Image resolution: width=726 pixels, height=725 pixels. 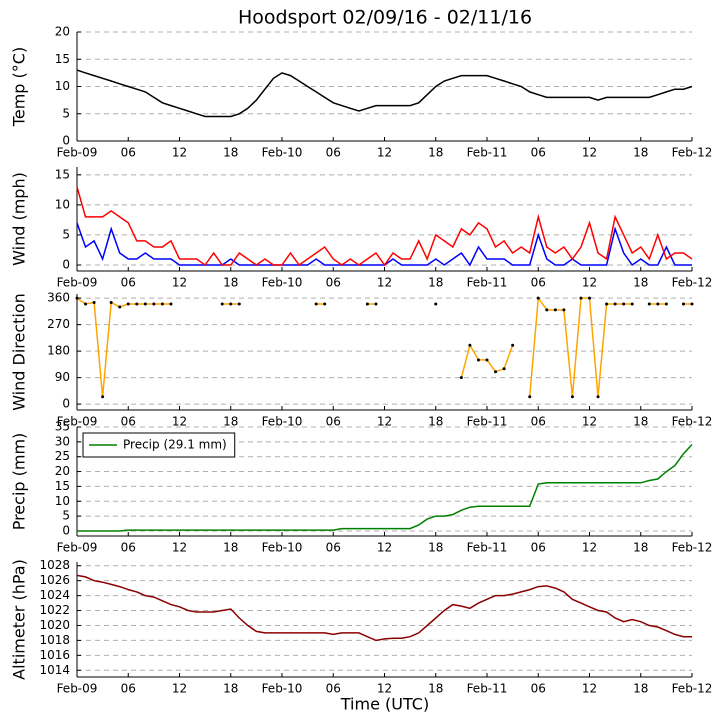 I want to click on y-tick-label: 1024, so click(x=54, y=595).